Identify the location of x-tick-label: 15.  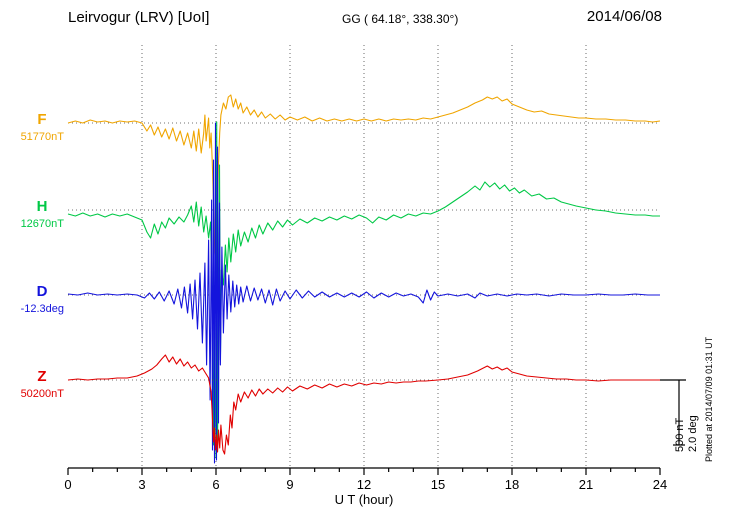
(438, 484).